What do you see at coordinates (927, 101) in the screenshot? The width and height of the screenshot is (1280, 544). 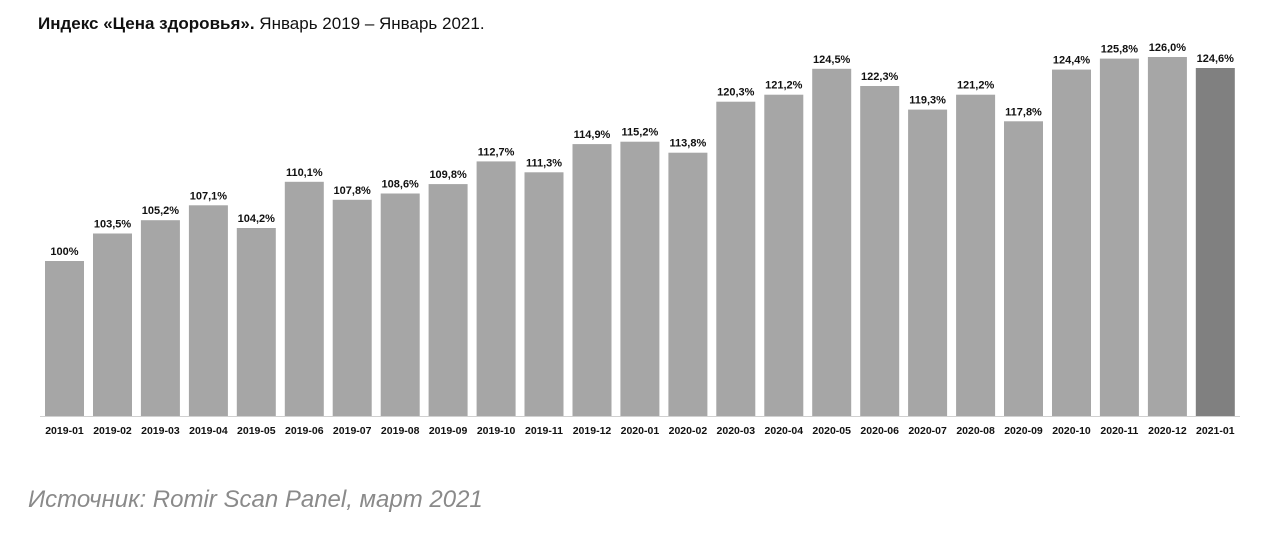 I see `value-label-2020-07: 119,3%` at bounding box center [927, 101].